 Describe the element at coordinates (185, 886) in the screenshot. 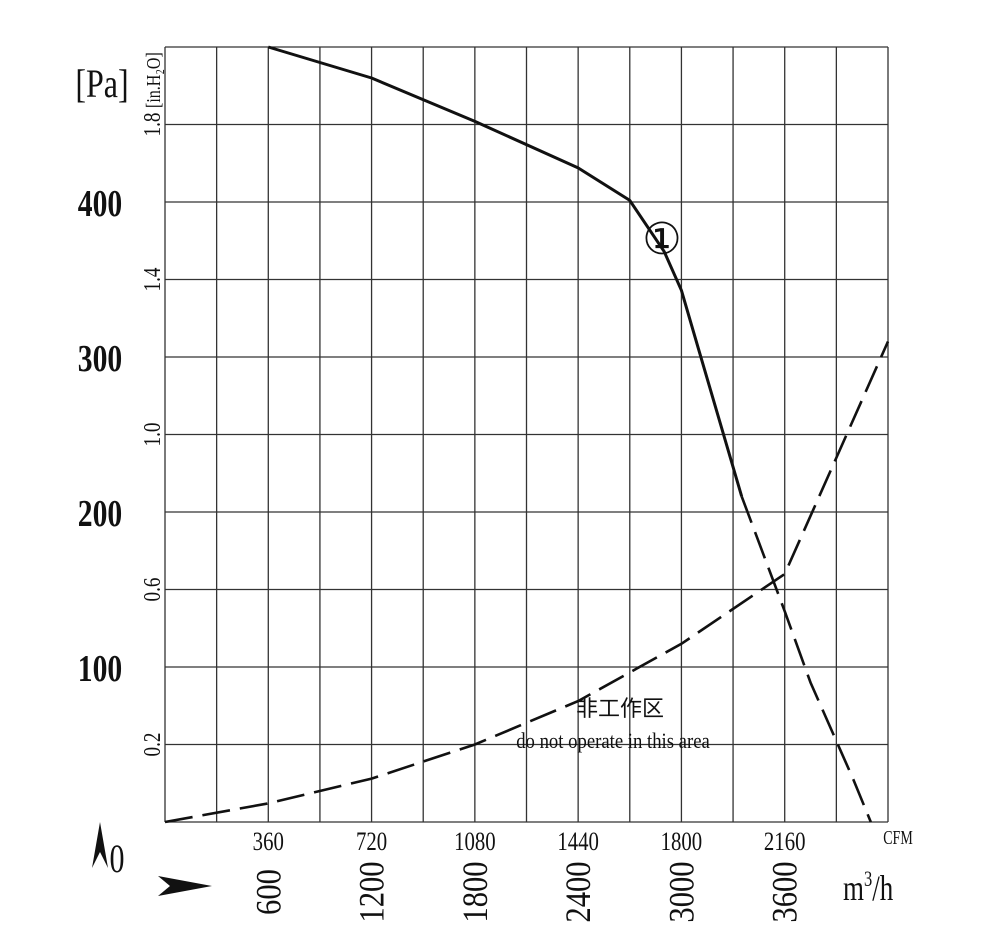

I see `x-axis-arrow-icon` at that location.